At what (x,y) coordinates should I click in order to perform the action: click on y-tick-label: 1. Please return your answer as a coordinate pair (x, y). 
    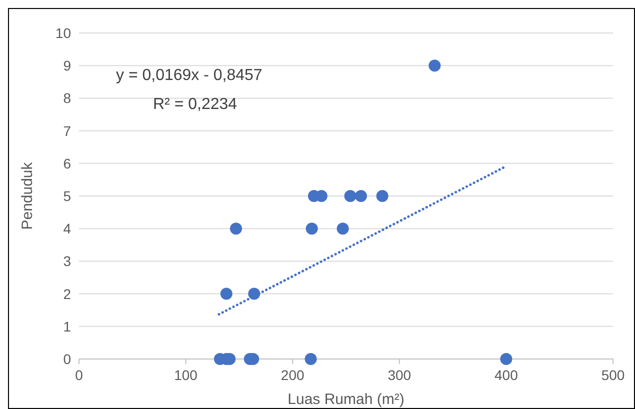
    Looking at the image, I should click on (67, 326).